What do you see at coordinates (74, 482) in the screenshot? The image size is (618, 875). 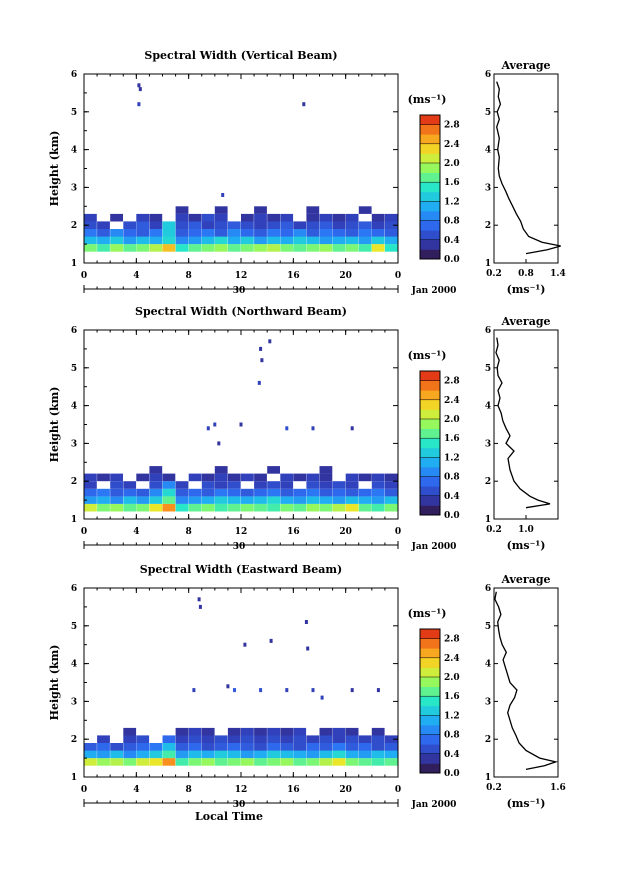 I see `y-tick-label: 2` at bounding box center [74, 482].